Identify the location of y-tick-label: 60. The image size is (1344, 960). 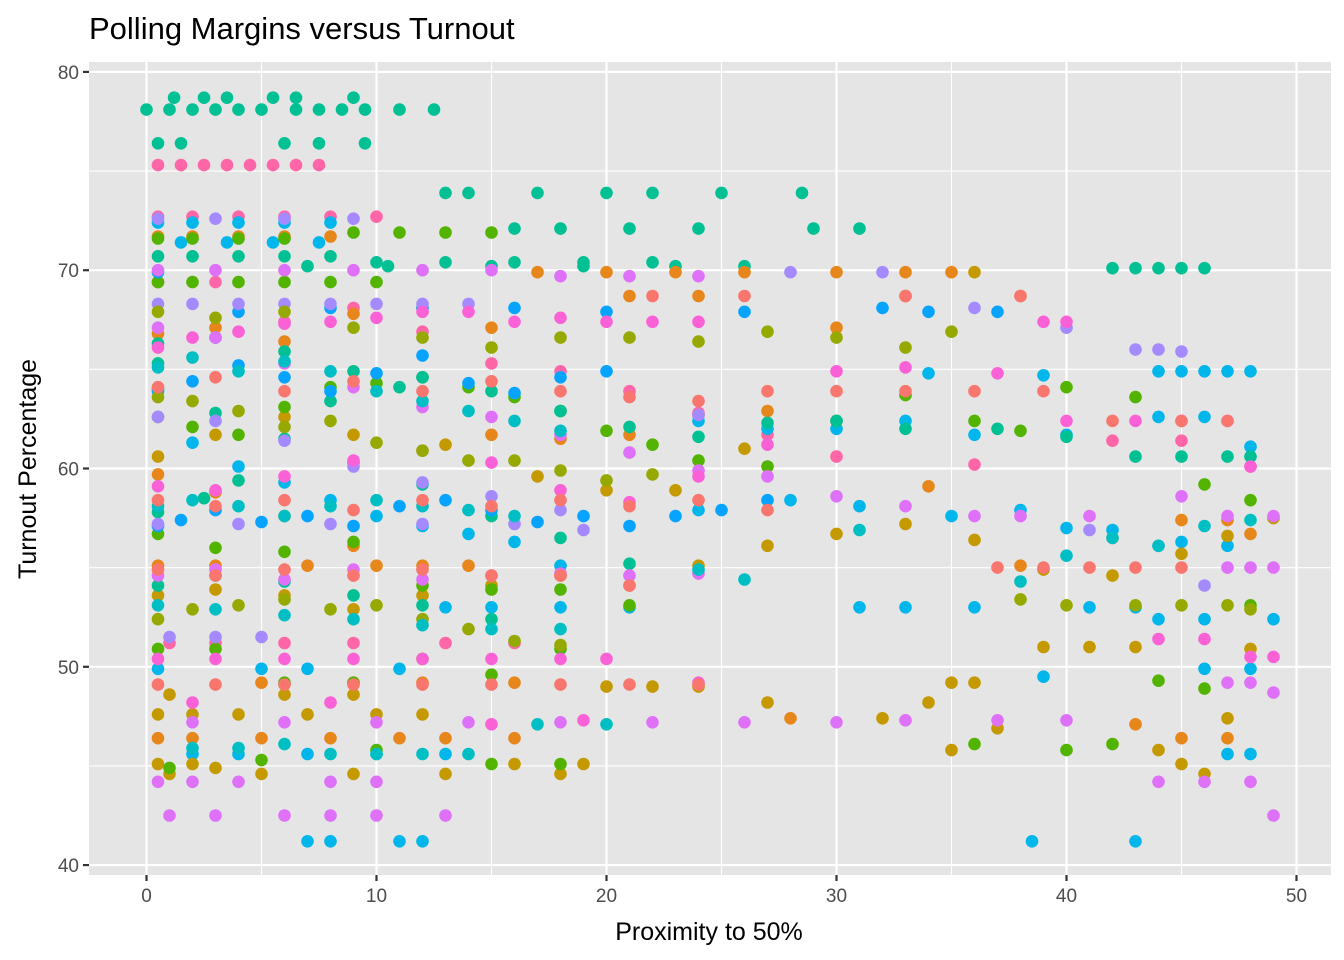
(68, 470).